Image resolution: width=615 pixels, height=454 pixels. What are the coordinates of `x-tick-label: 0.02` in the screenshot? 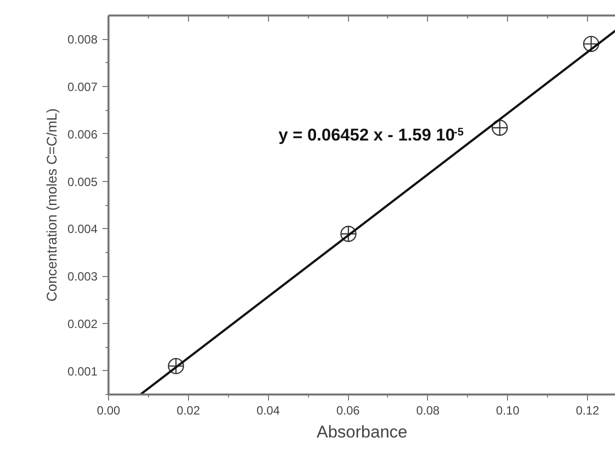 It's located at (188, 411).